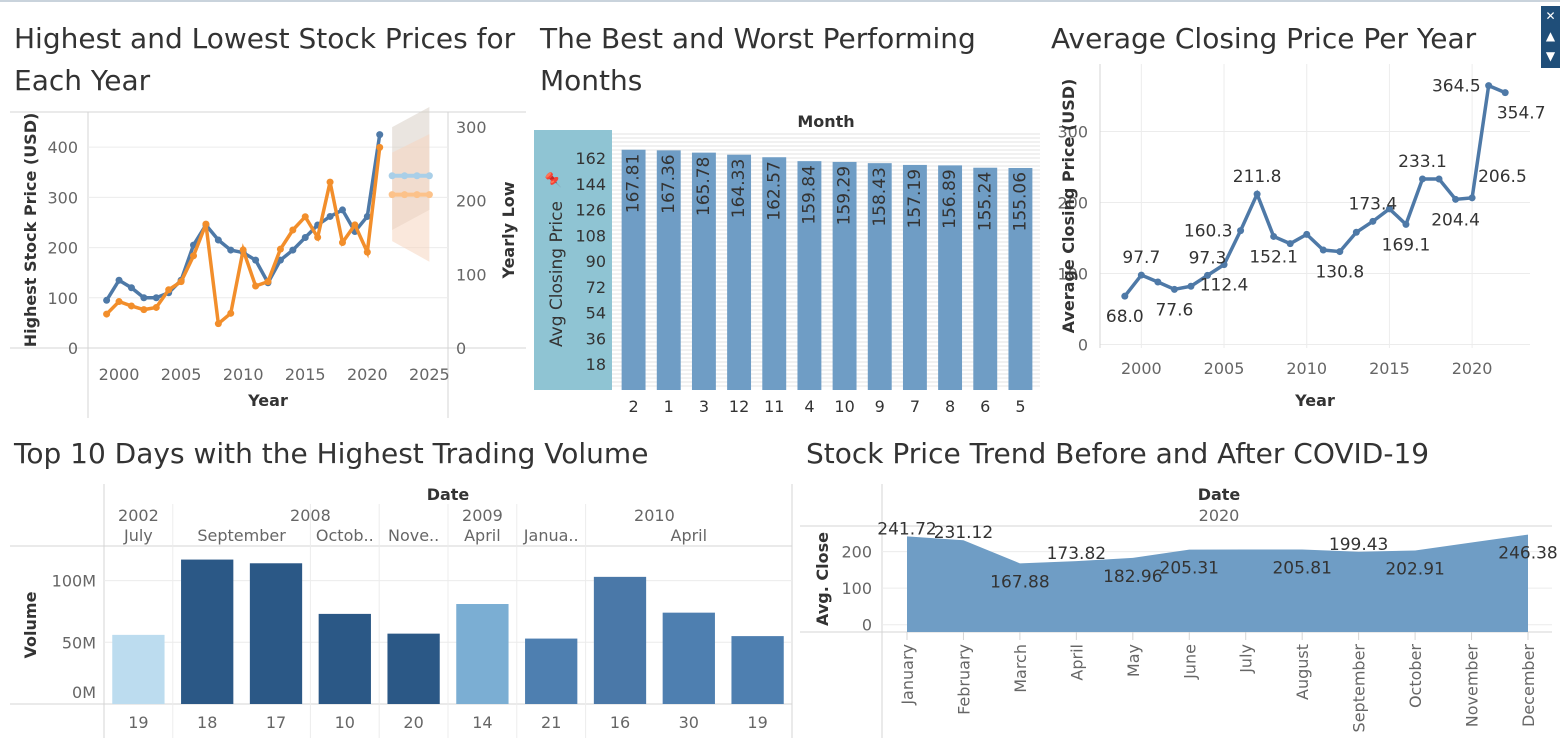 This screenshot has width=1560, height=744. What do you see at coordinates (508, 230) in the screenshot?
I see `chart1-y2-label: Yearly Low` at bounding box center [508, 230].